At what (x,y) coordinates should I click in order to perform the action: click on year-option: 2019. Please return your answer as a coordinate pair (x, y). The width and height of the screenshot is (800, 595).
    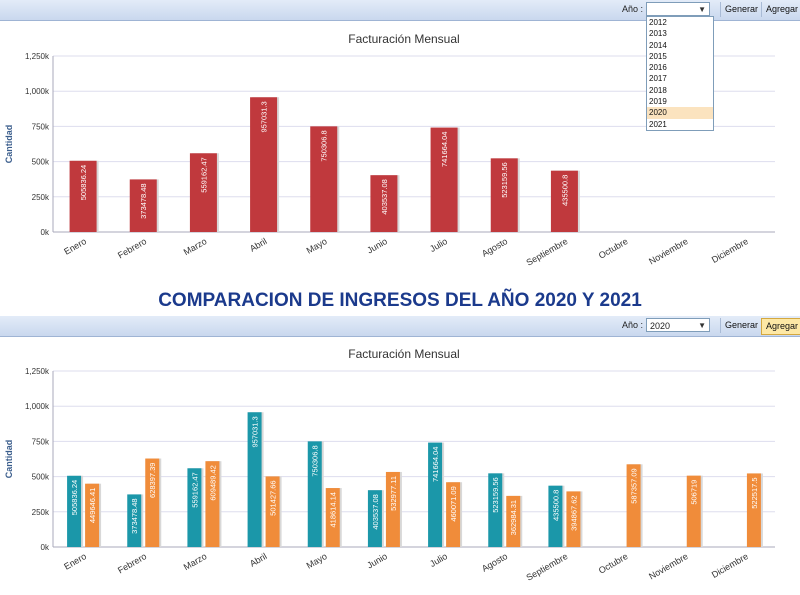
    Looking at the image, I should click on (658, 102).